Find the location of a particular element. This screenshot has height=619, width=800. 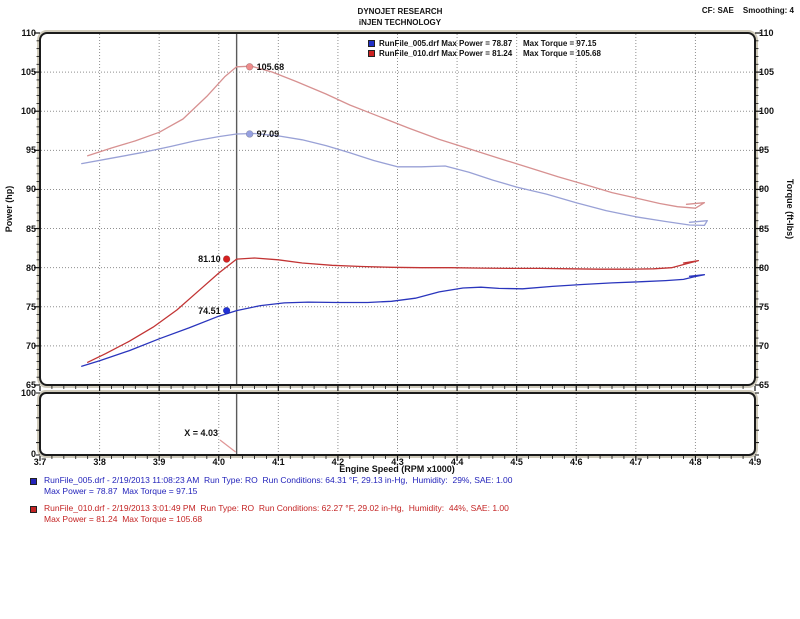

torque-tick-label: 80 is located at coordinates (764, 267).